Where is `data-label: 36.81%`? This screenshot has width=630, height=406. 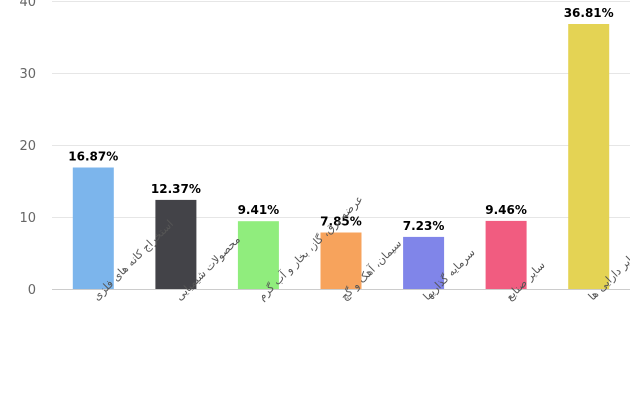
data-label: 36.81% is located at coordinates (589, 13).